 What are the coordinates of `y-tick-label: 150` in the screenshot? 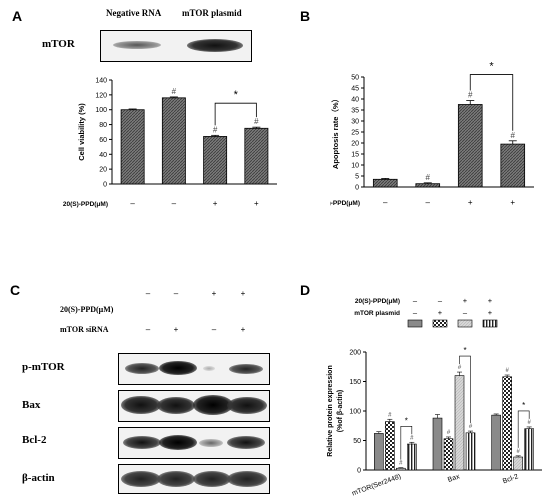 It's located at (355, 382).